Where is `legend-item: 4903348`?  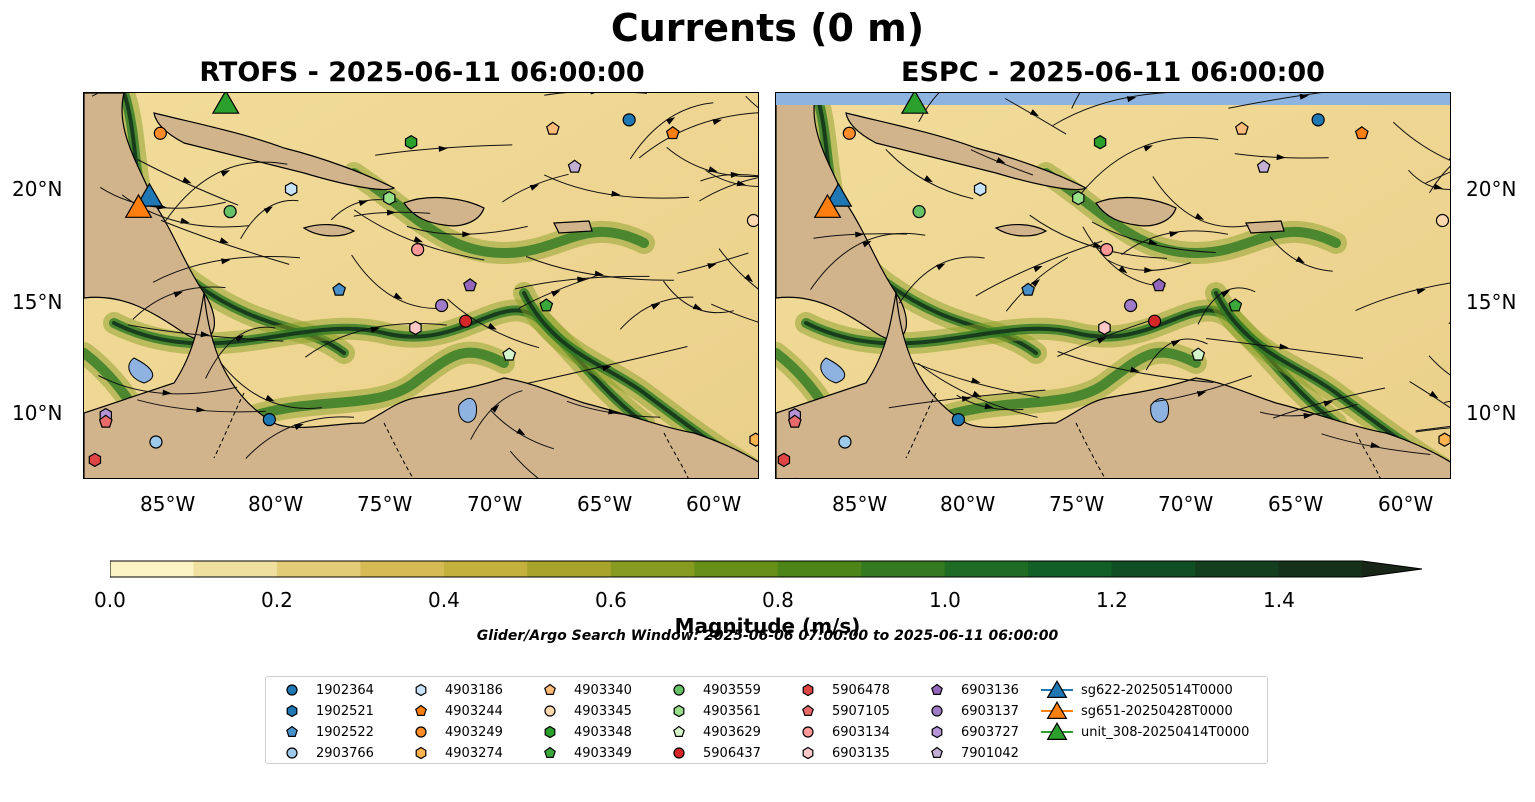
legend-item: 4903348 is located at coordinates (583, 732).